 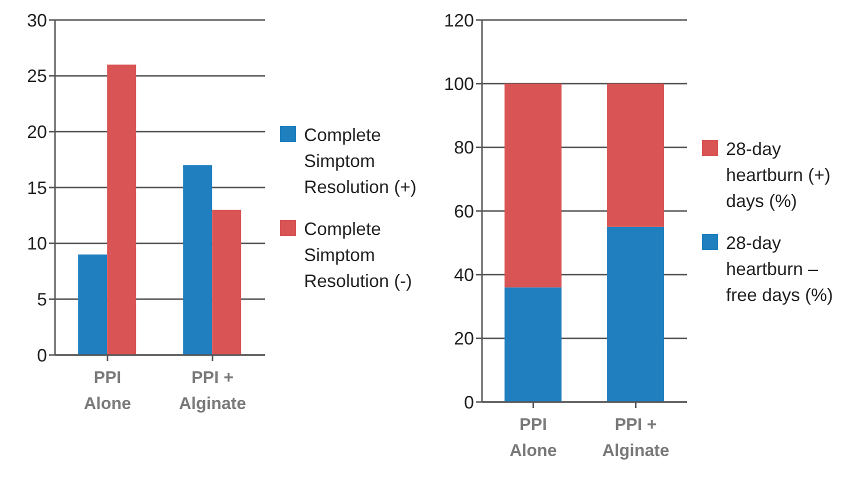 What do you see at coordinates (36, 188) in the screenshot?
I see `y-tick-label: 15` at bounding box center [36, 188].